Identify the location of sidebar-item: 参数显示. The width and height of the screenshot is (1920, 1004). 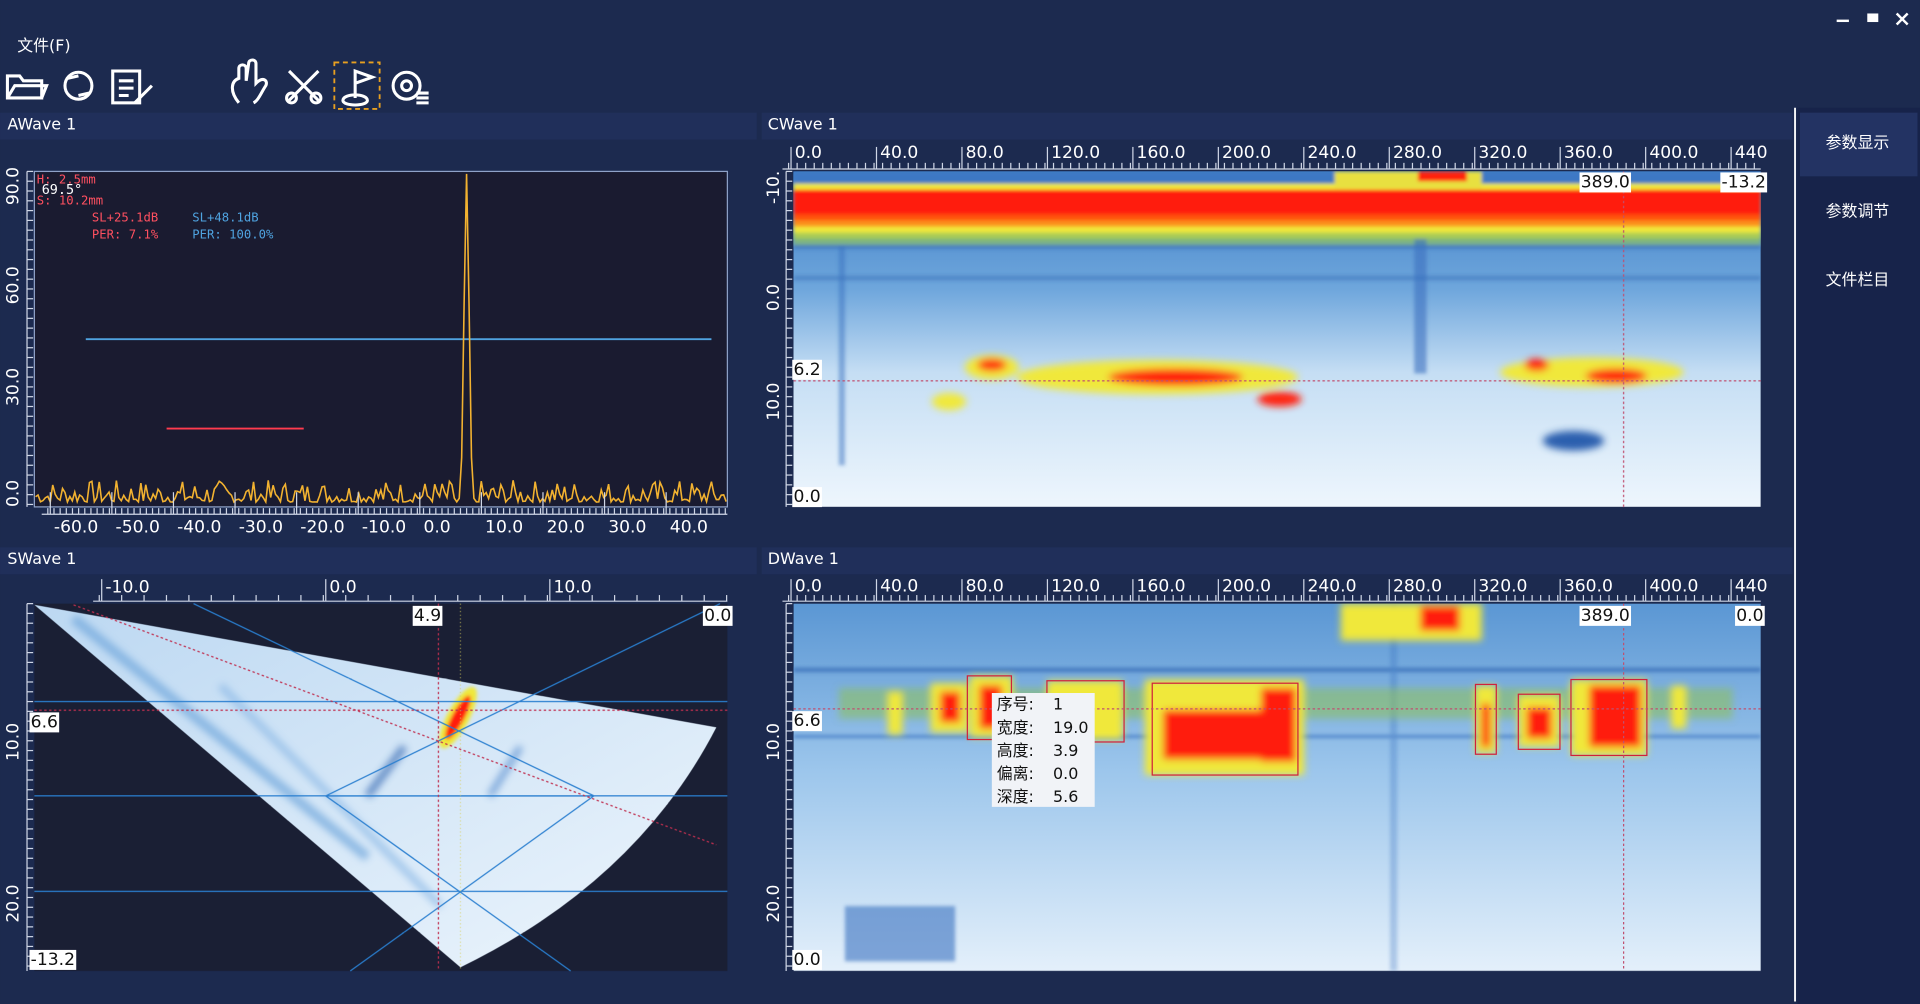
(1858, 142).